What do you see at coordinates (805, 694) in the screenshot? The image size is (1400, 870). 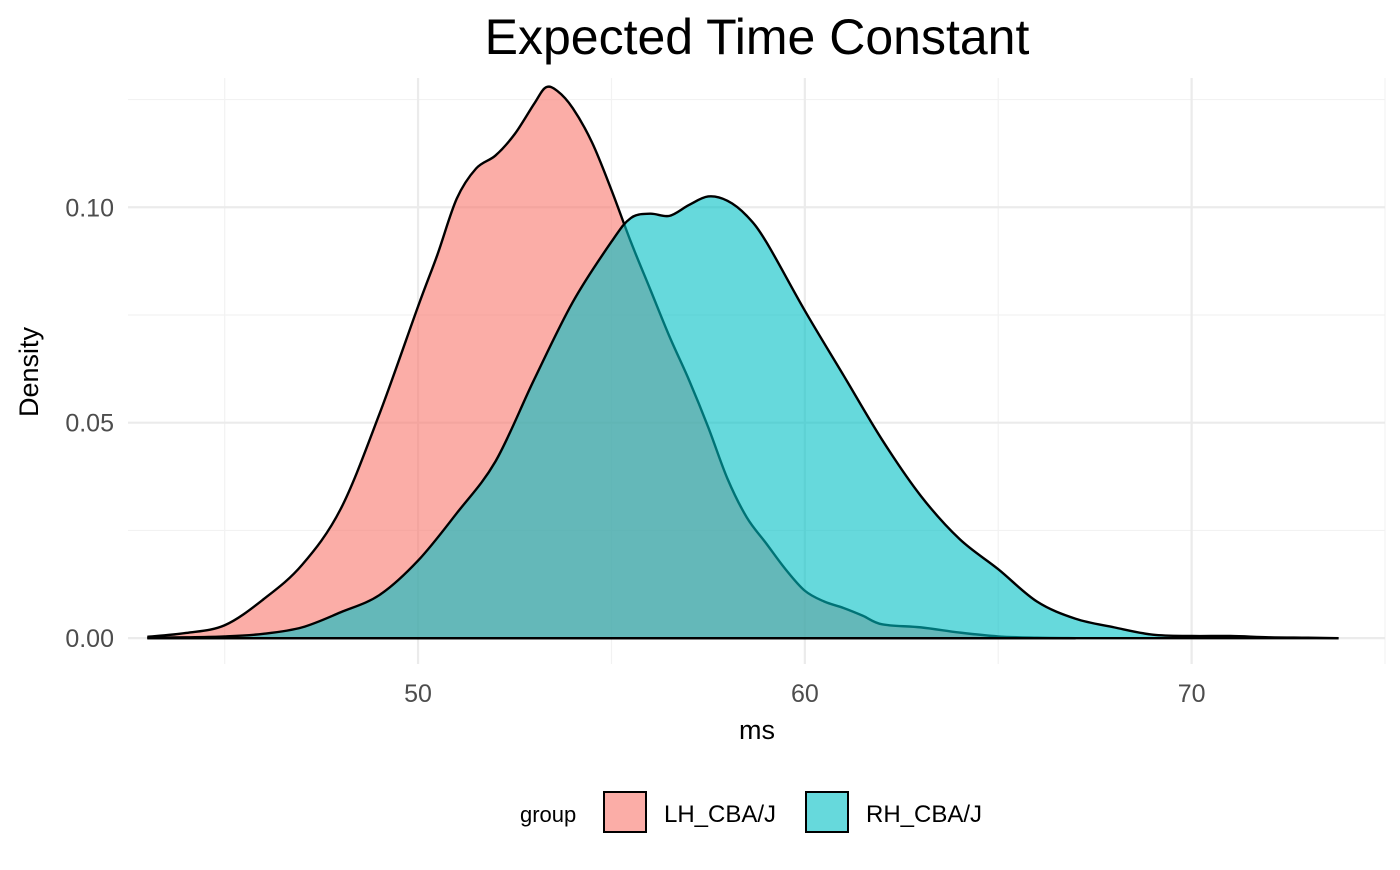 I see `x-tick-label-1: 60` at bounding box center [805, 694].